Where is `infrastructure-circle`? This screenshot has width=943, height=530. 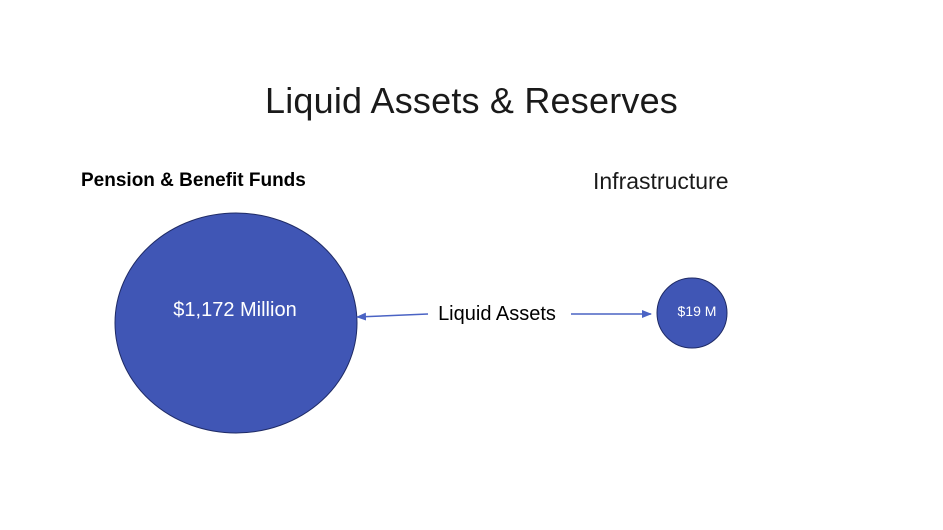 infrastructure-circle is located at coordinates (692, 313).